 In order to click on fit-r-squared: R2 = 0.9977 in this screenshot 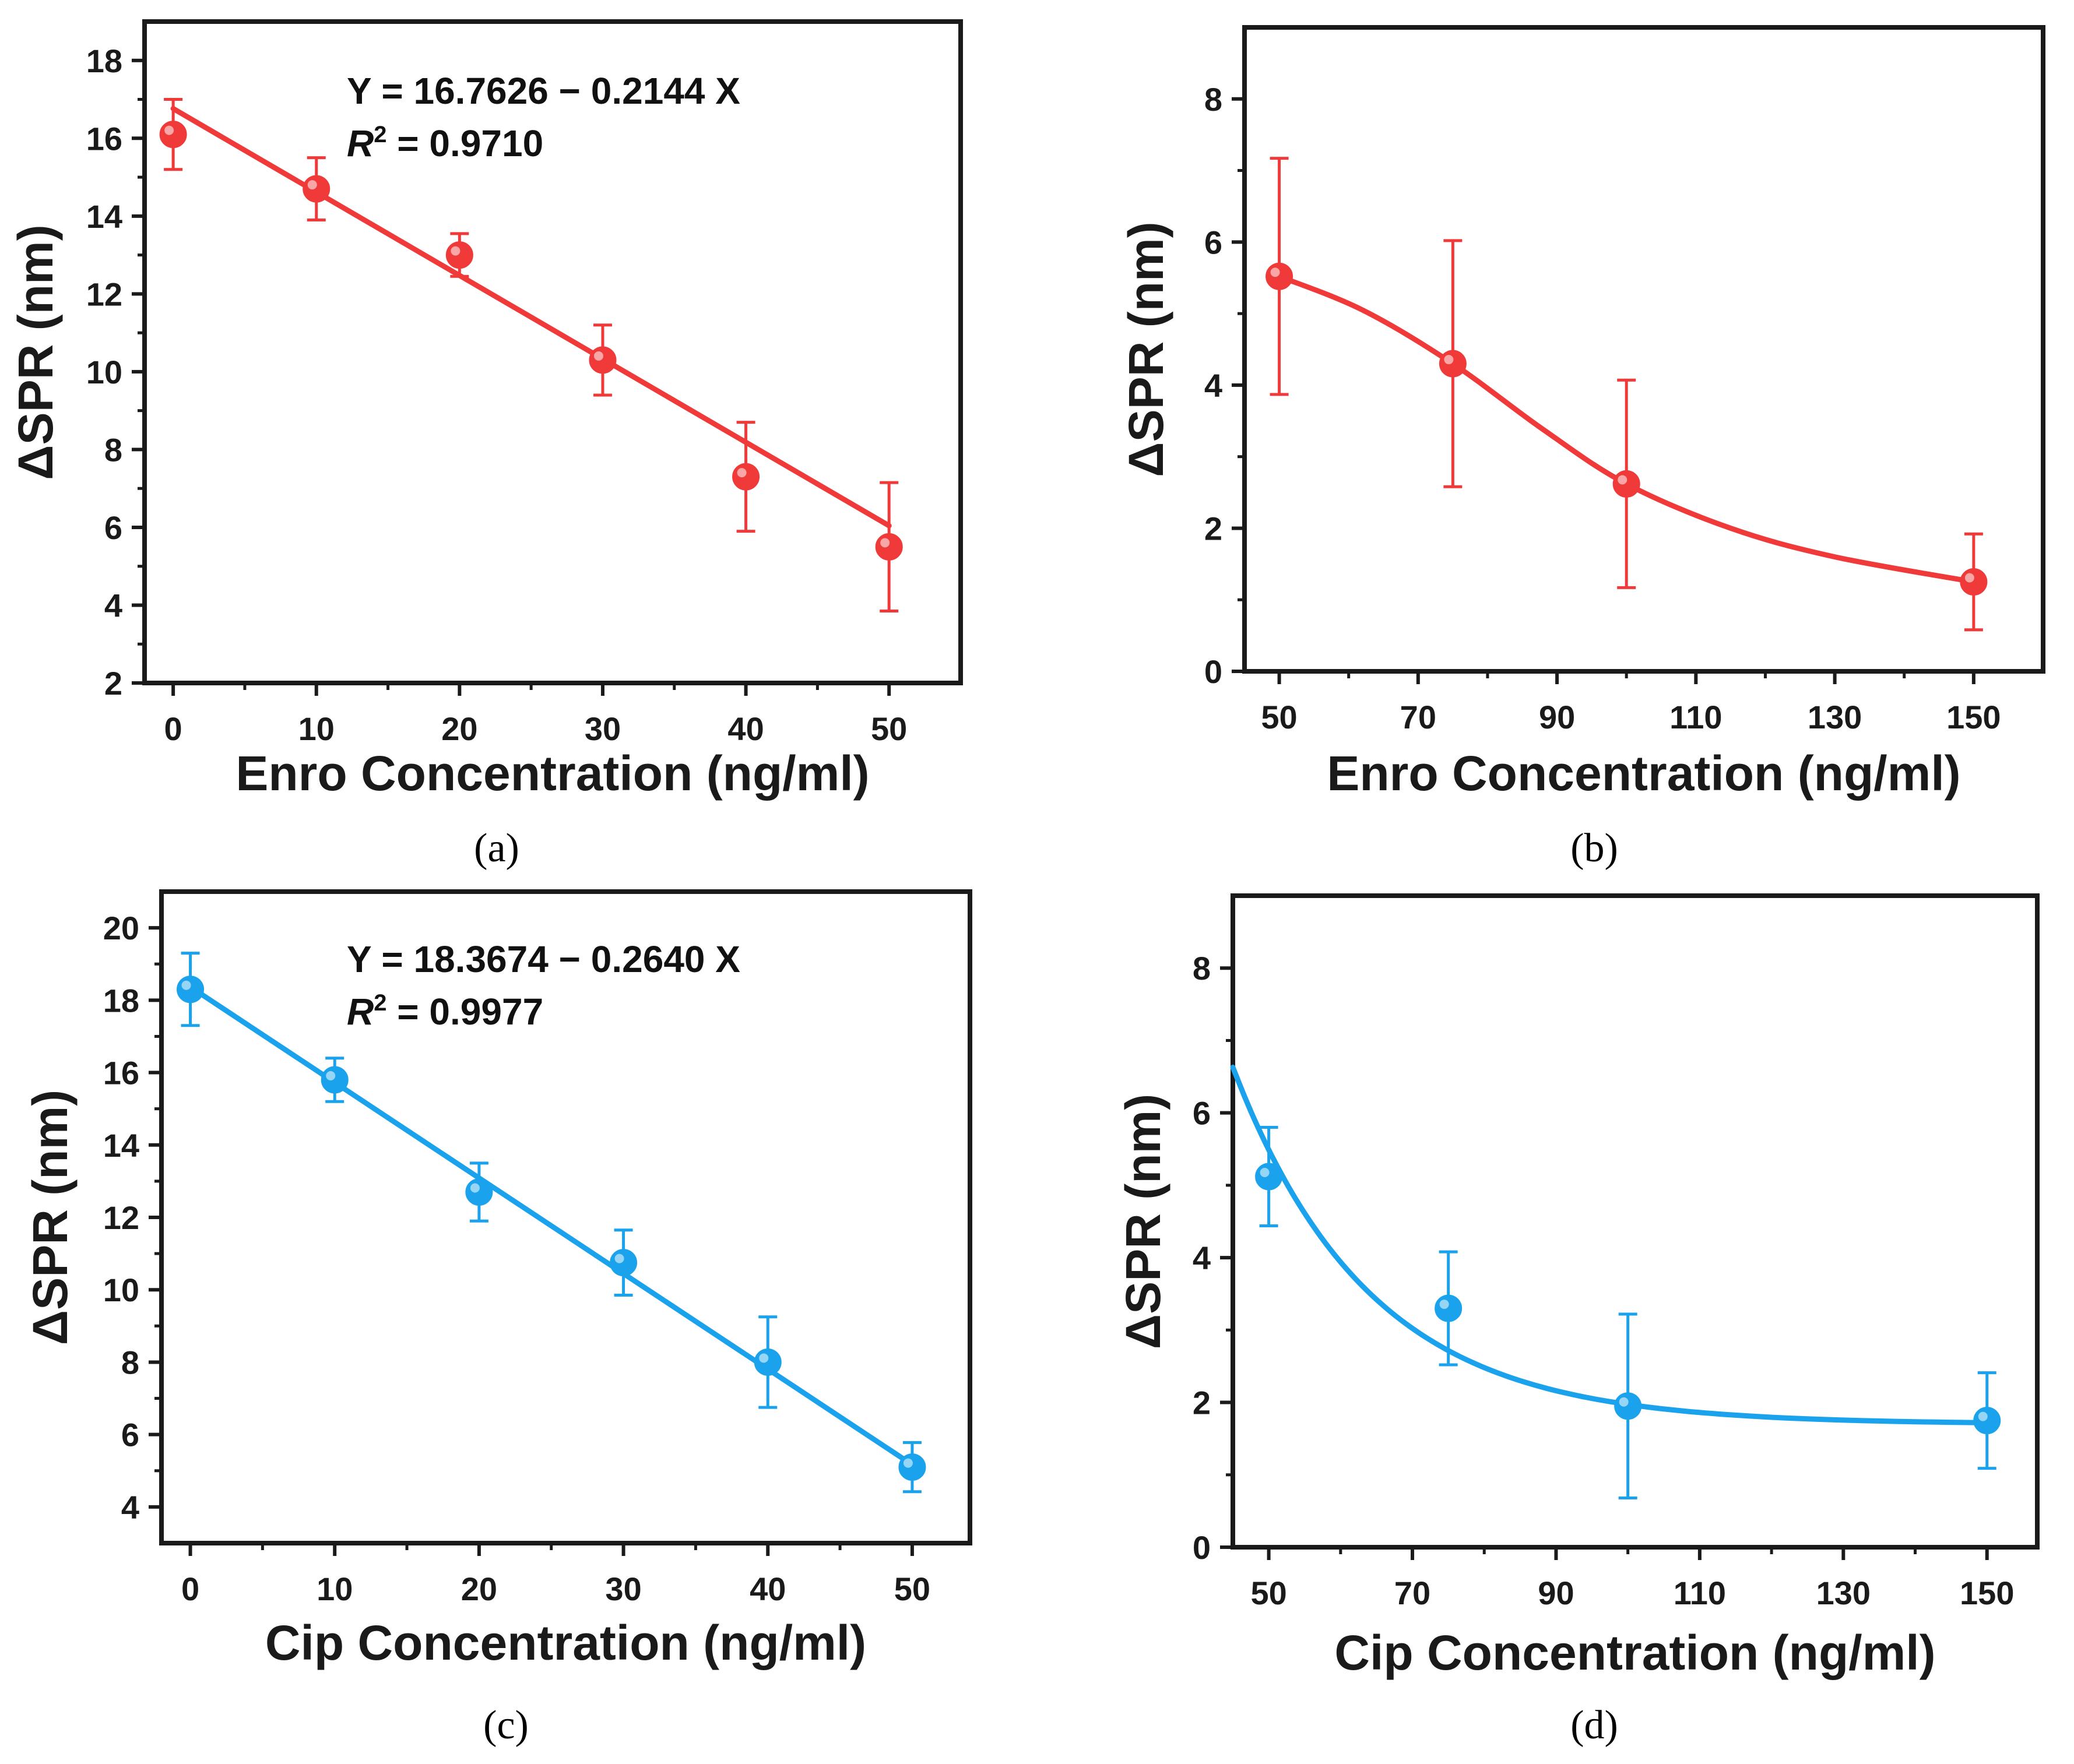, I will do `click(445, 1011)`.